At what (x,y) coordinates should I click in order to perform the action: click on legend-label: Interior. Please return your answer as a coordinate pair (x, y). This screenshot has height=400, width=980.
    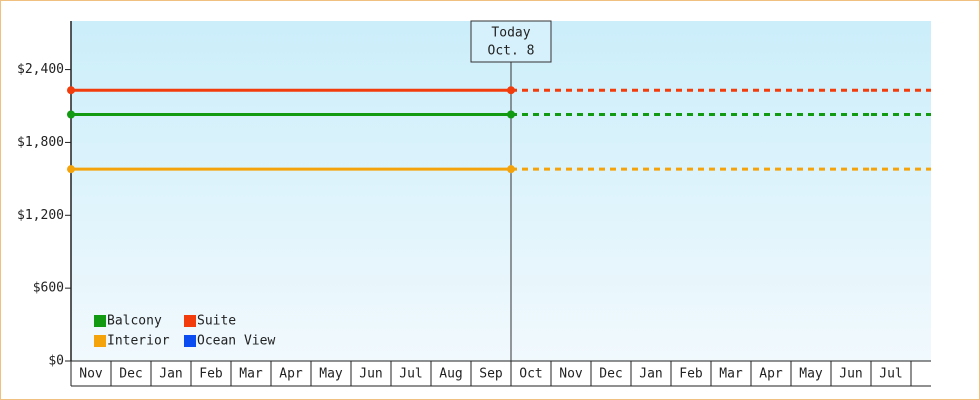
    Looking at the image, I should click on (138, 341).